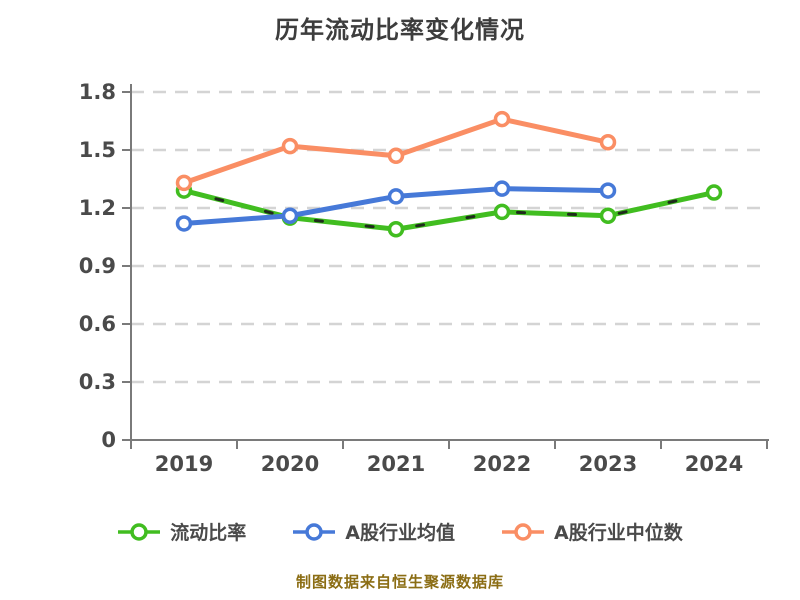 The image size is (800, 600). I want to click on legend: 流动比率 A股行业均值 A股行业中位数, so click(400, 531).